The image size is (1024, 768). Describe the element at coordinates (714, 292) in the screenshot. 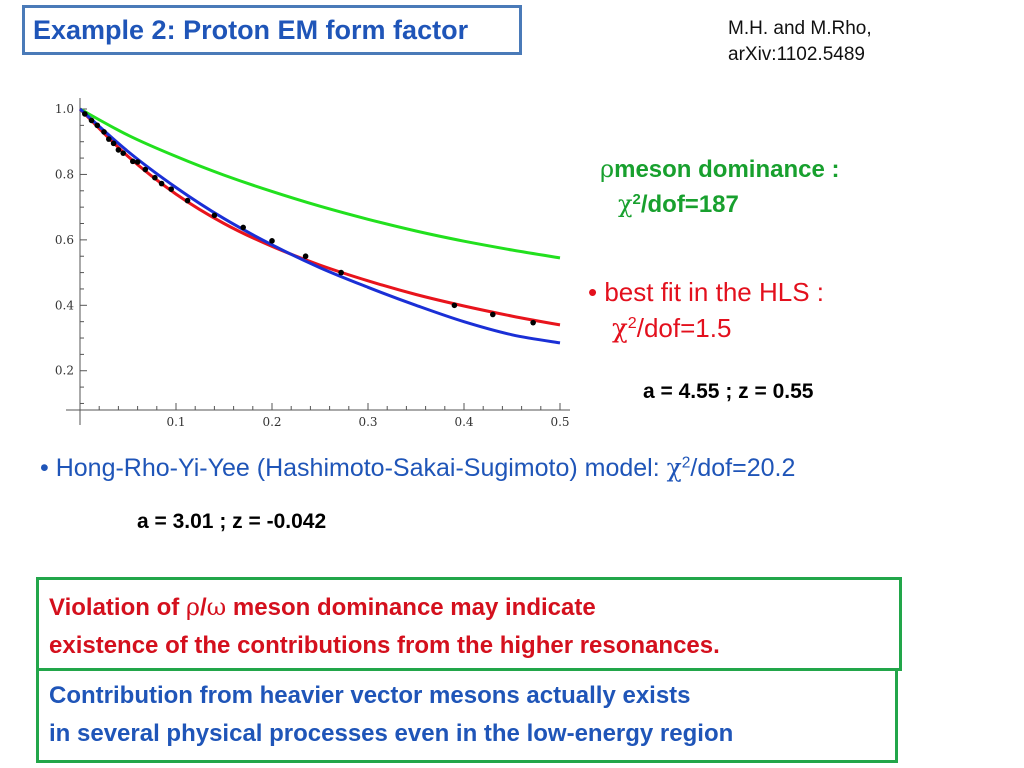

I see `hls-label-text: best fit in the HLS :` at that location.